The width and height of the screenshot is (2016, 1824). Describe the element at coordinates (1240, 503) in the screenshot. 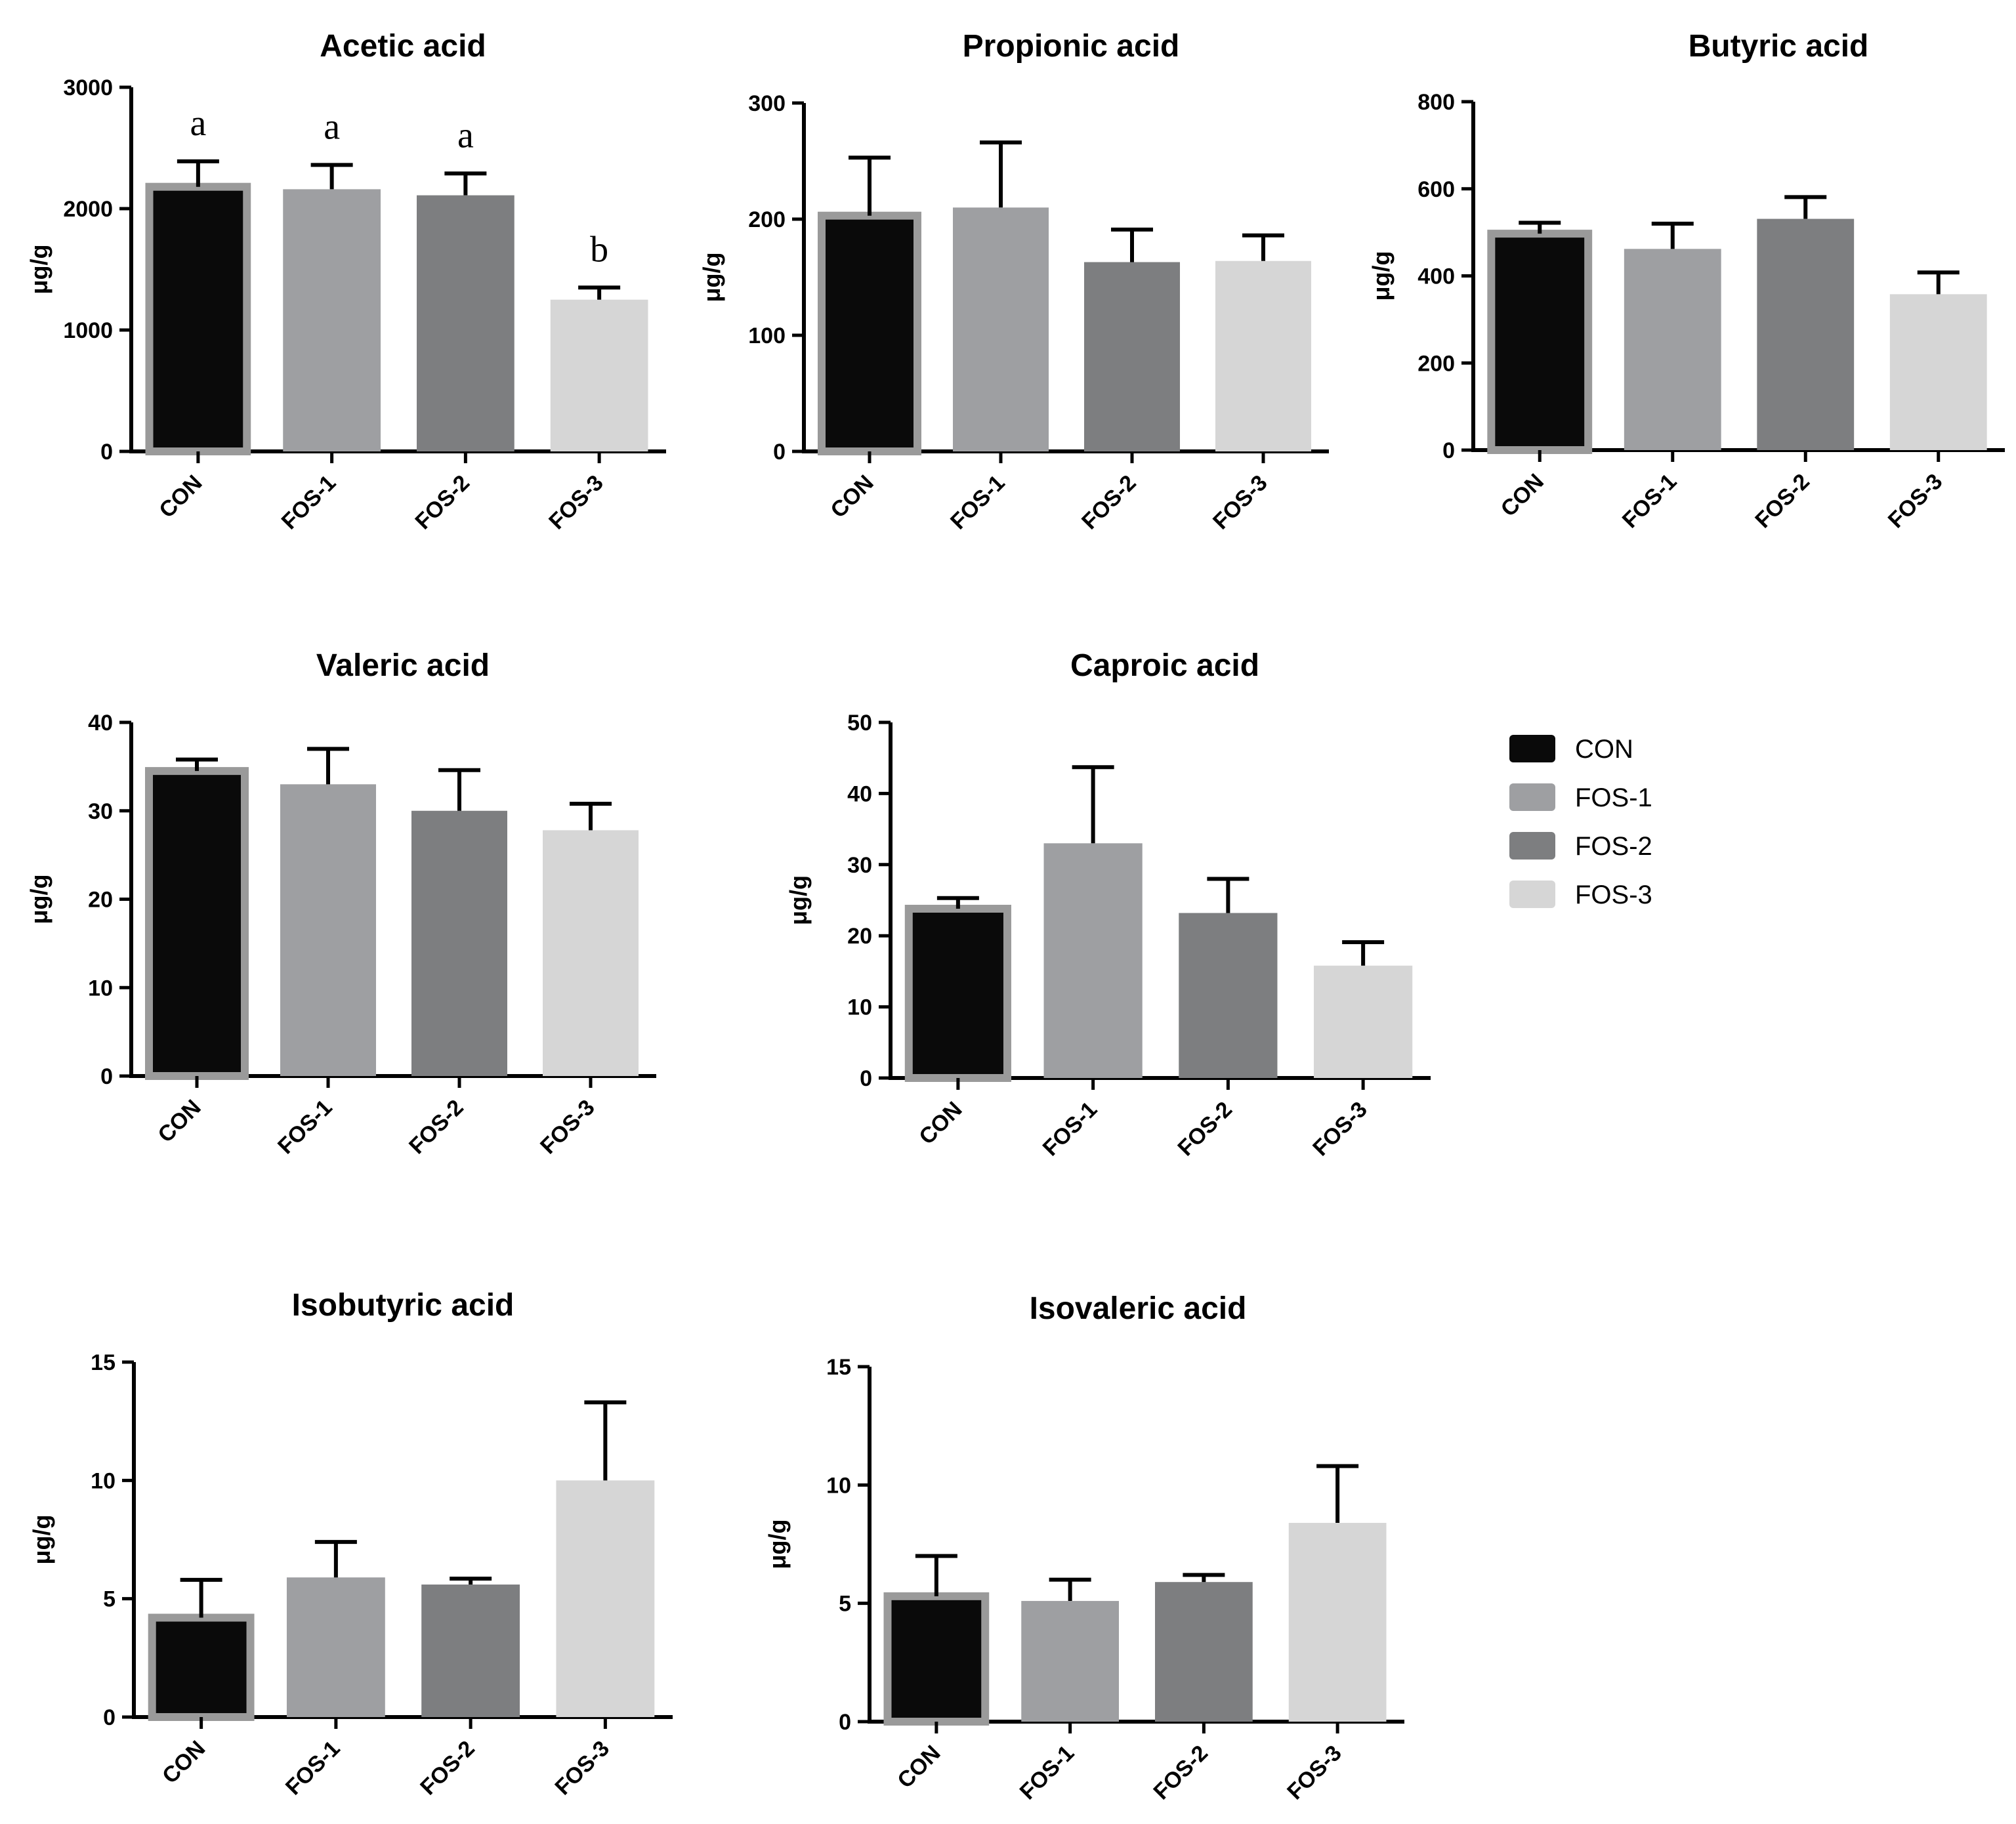

I see `x-tick-label-propionic-acid-fos-3: FOS-3` at that location.